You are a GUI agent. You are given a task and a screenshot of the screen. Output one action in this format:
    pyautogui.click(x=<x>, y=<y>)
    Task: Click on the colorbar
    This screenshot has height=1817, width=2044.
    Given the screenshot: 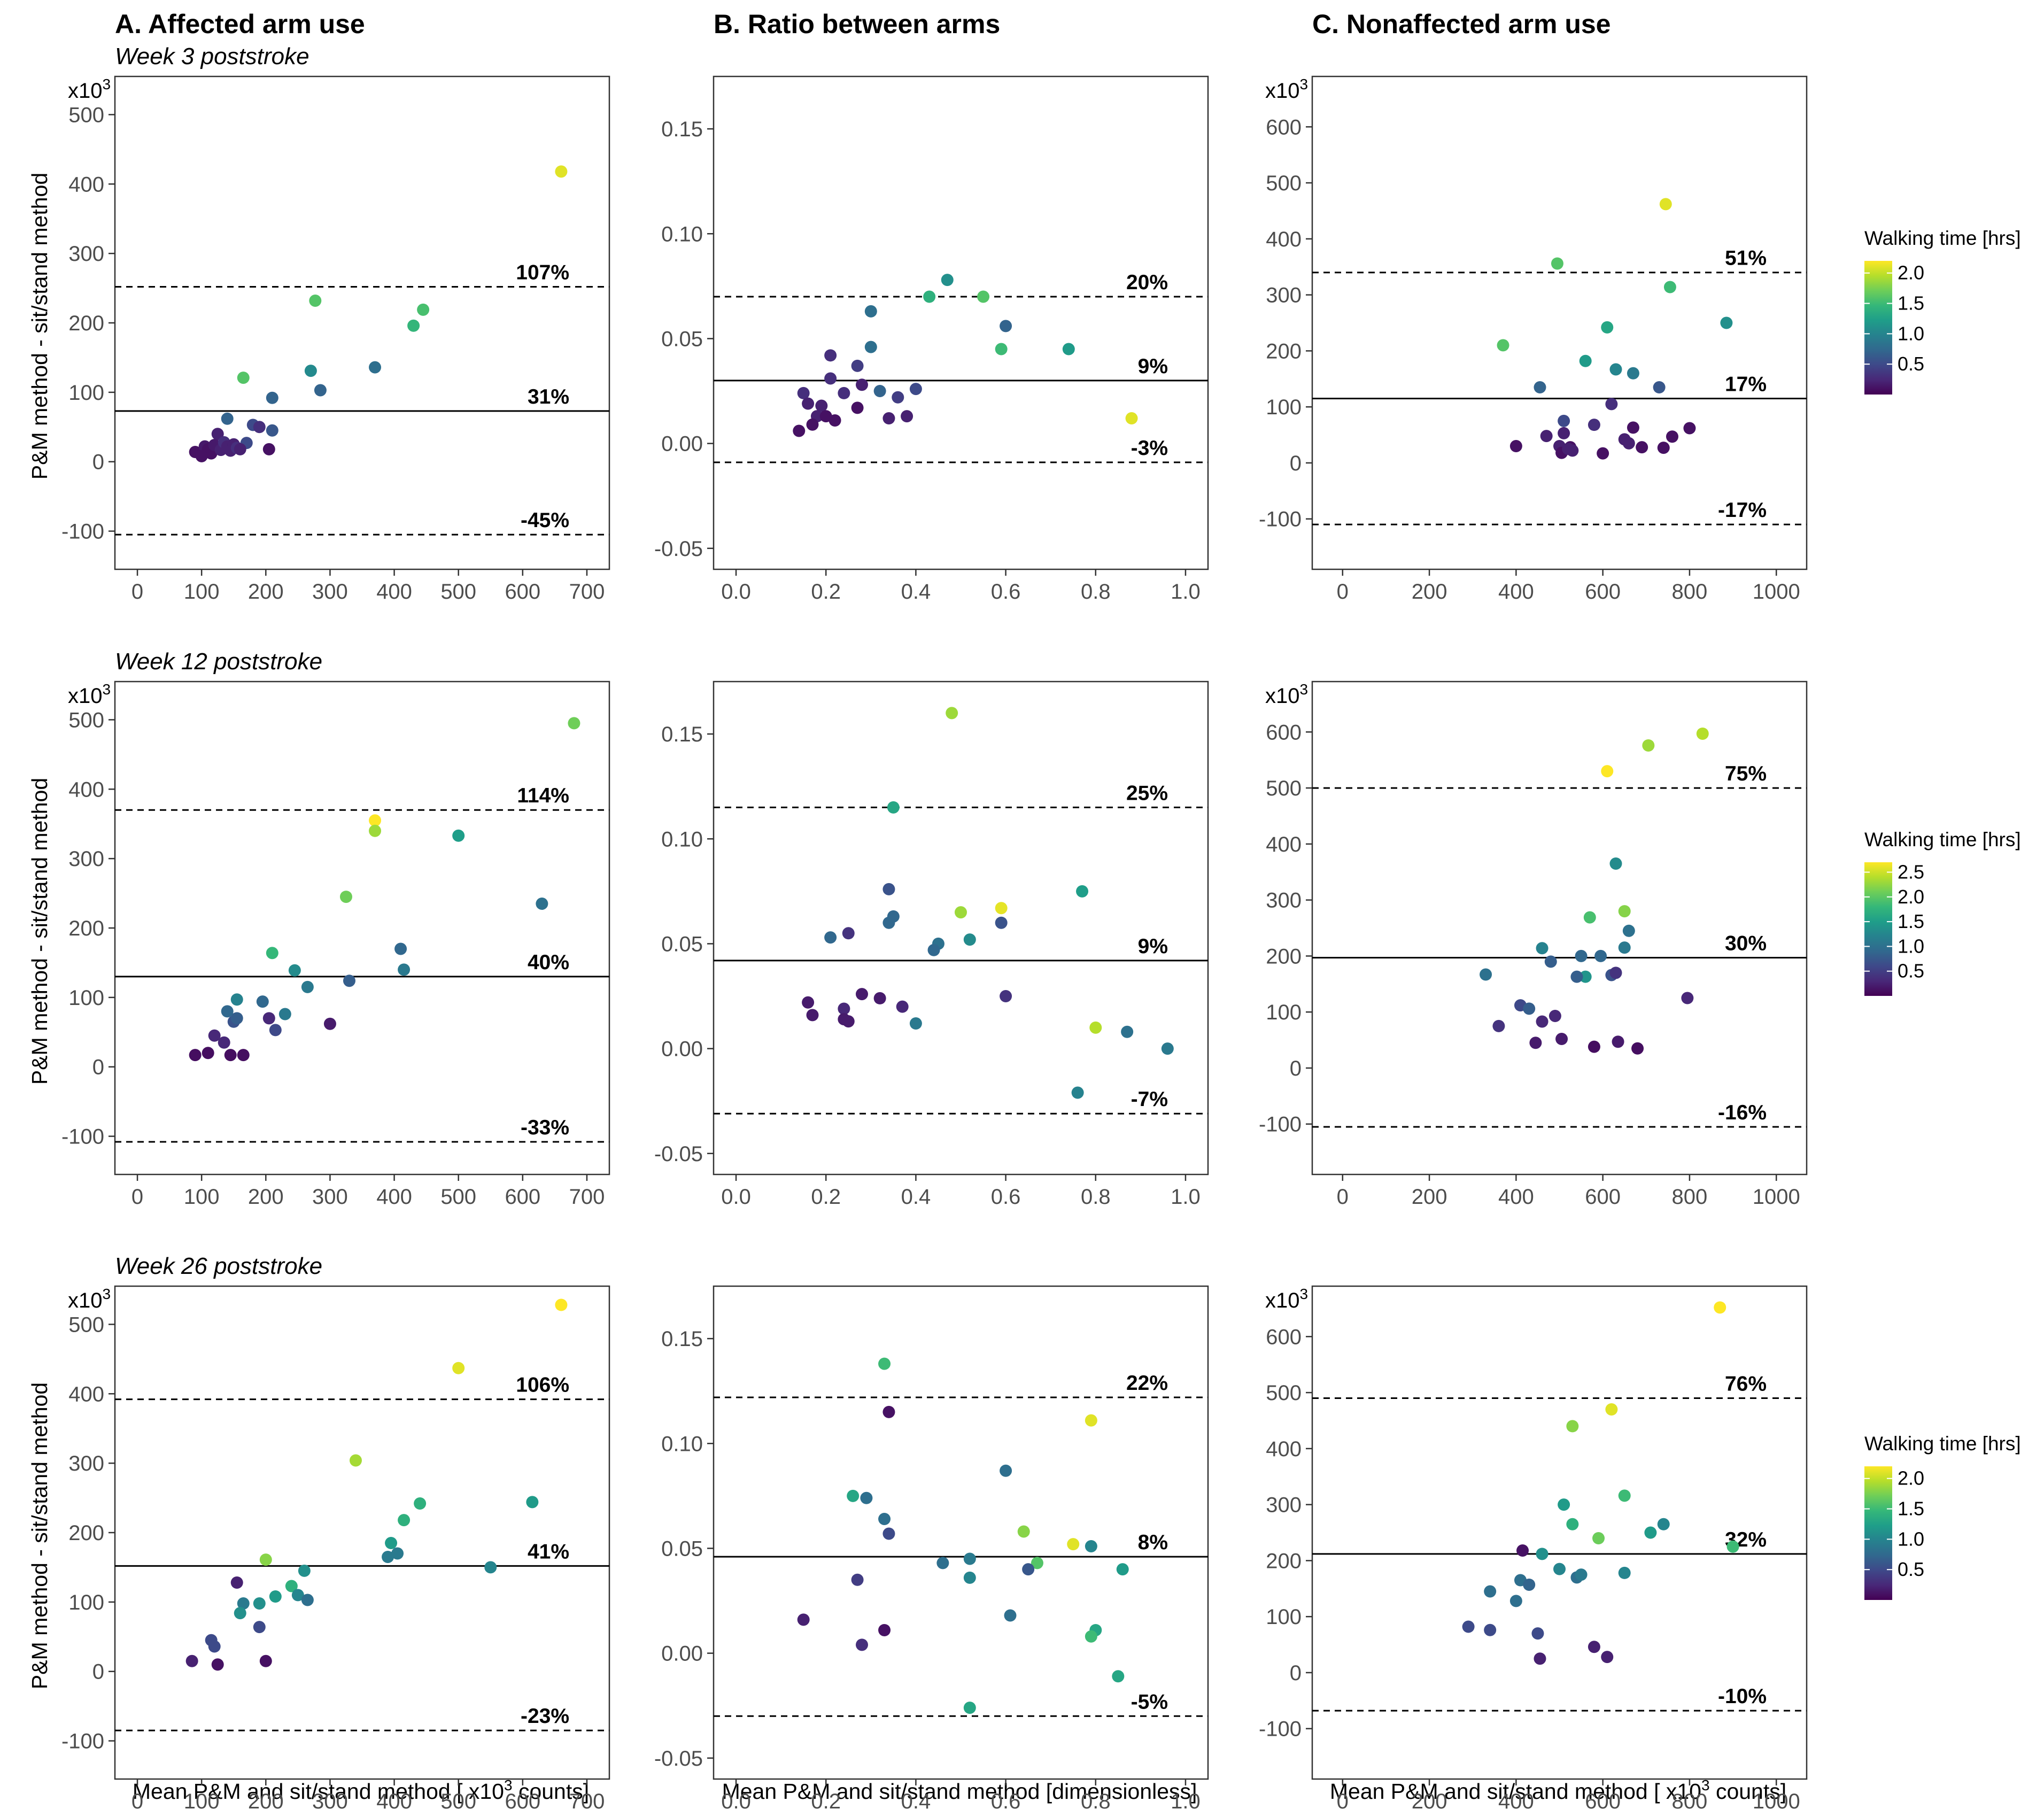 What is the action you would take?
    pyautogui.click(x=1878, y=328)
    